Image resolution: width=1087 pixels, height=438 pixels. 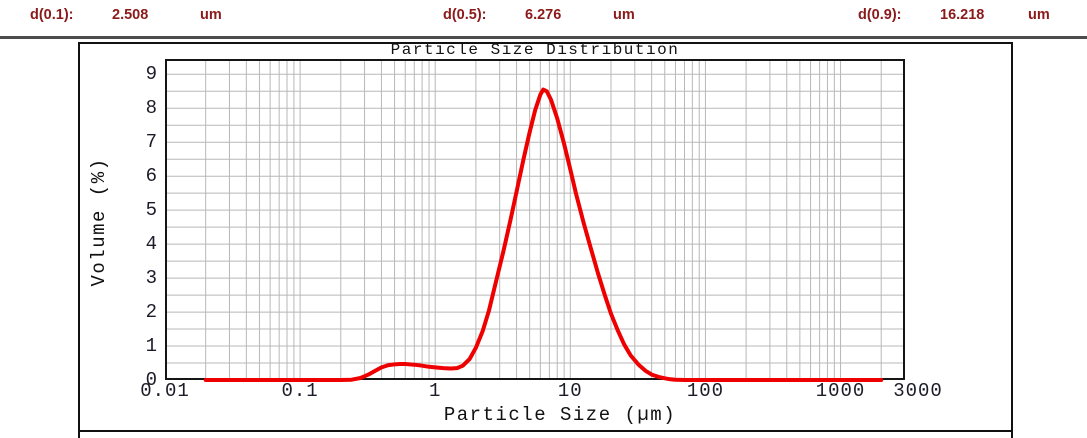 What do you see at coordinates (165, 391) in the screenshot?
I see `x-tick-label: 0.01` at bounding box center [165, 391].